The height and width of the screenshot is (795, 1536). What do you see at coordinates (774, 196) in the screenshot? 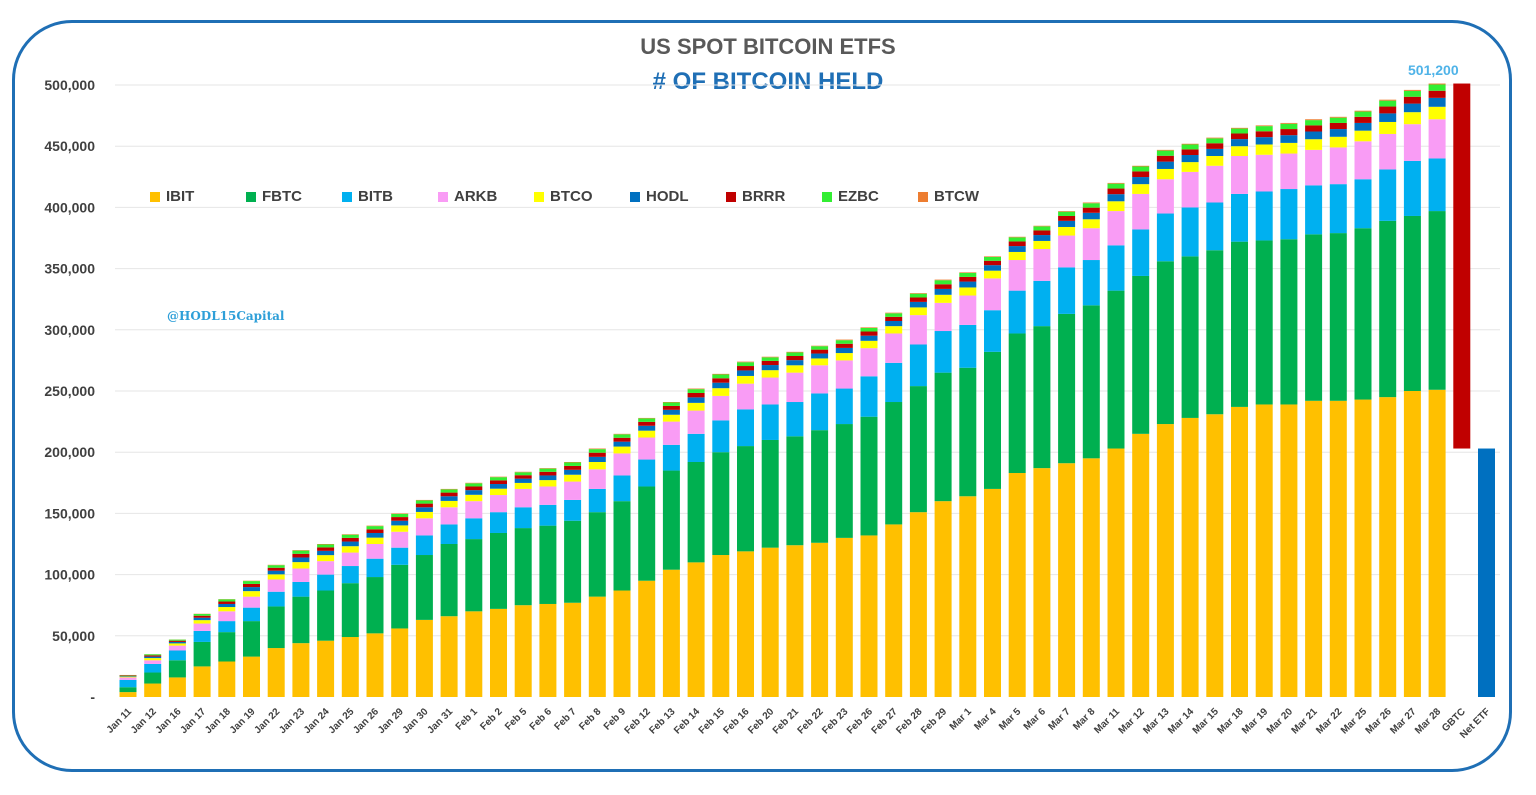
I see `legend-item: BRRR` at bounding box center [774, 196].